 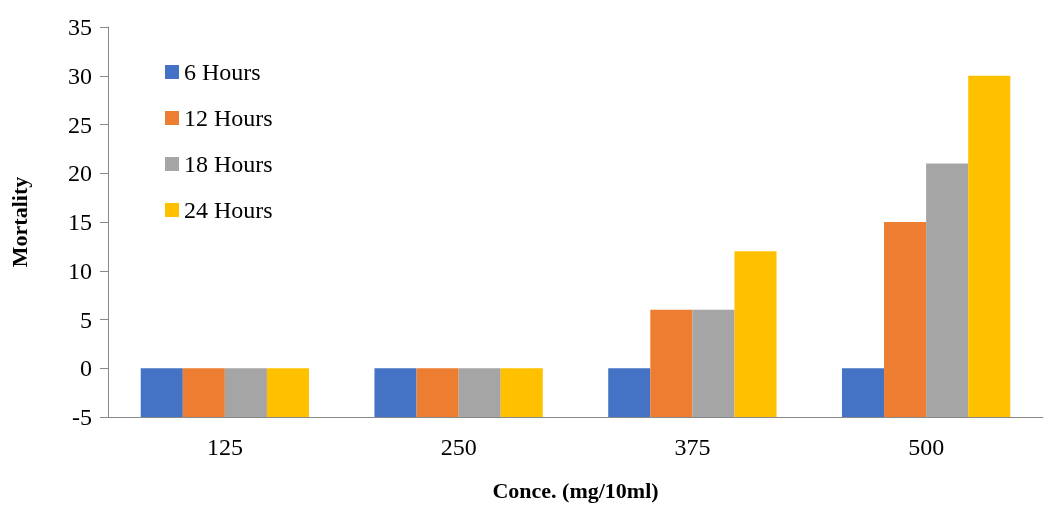 I want to click on y-tick-label: 20, so click(x=80, y=173).